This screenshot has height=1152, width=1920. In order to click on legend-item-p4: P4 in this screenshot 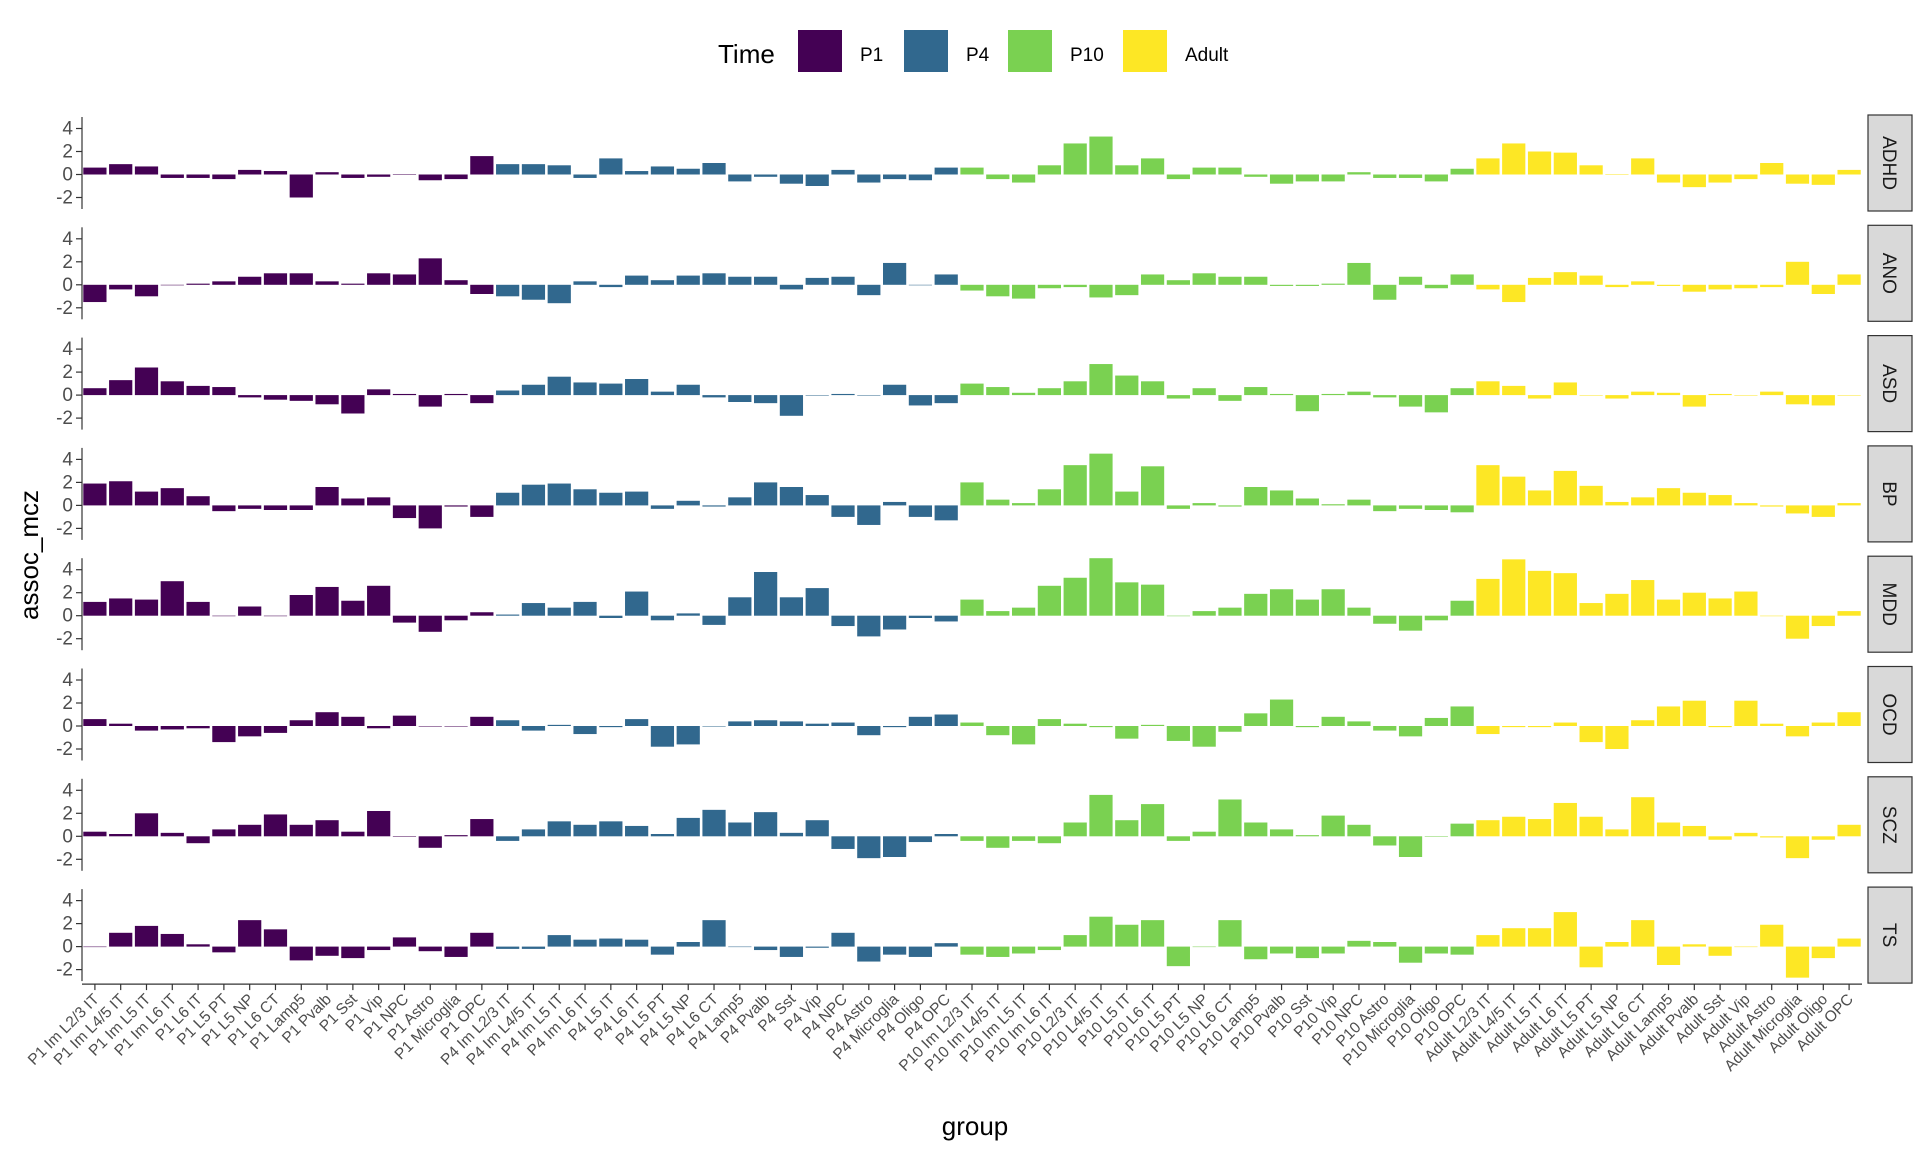, I will do `click(947, 51)`.